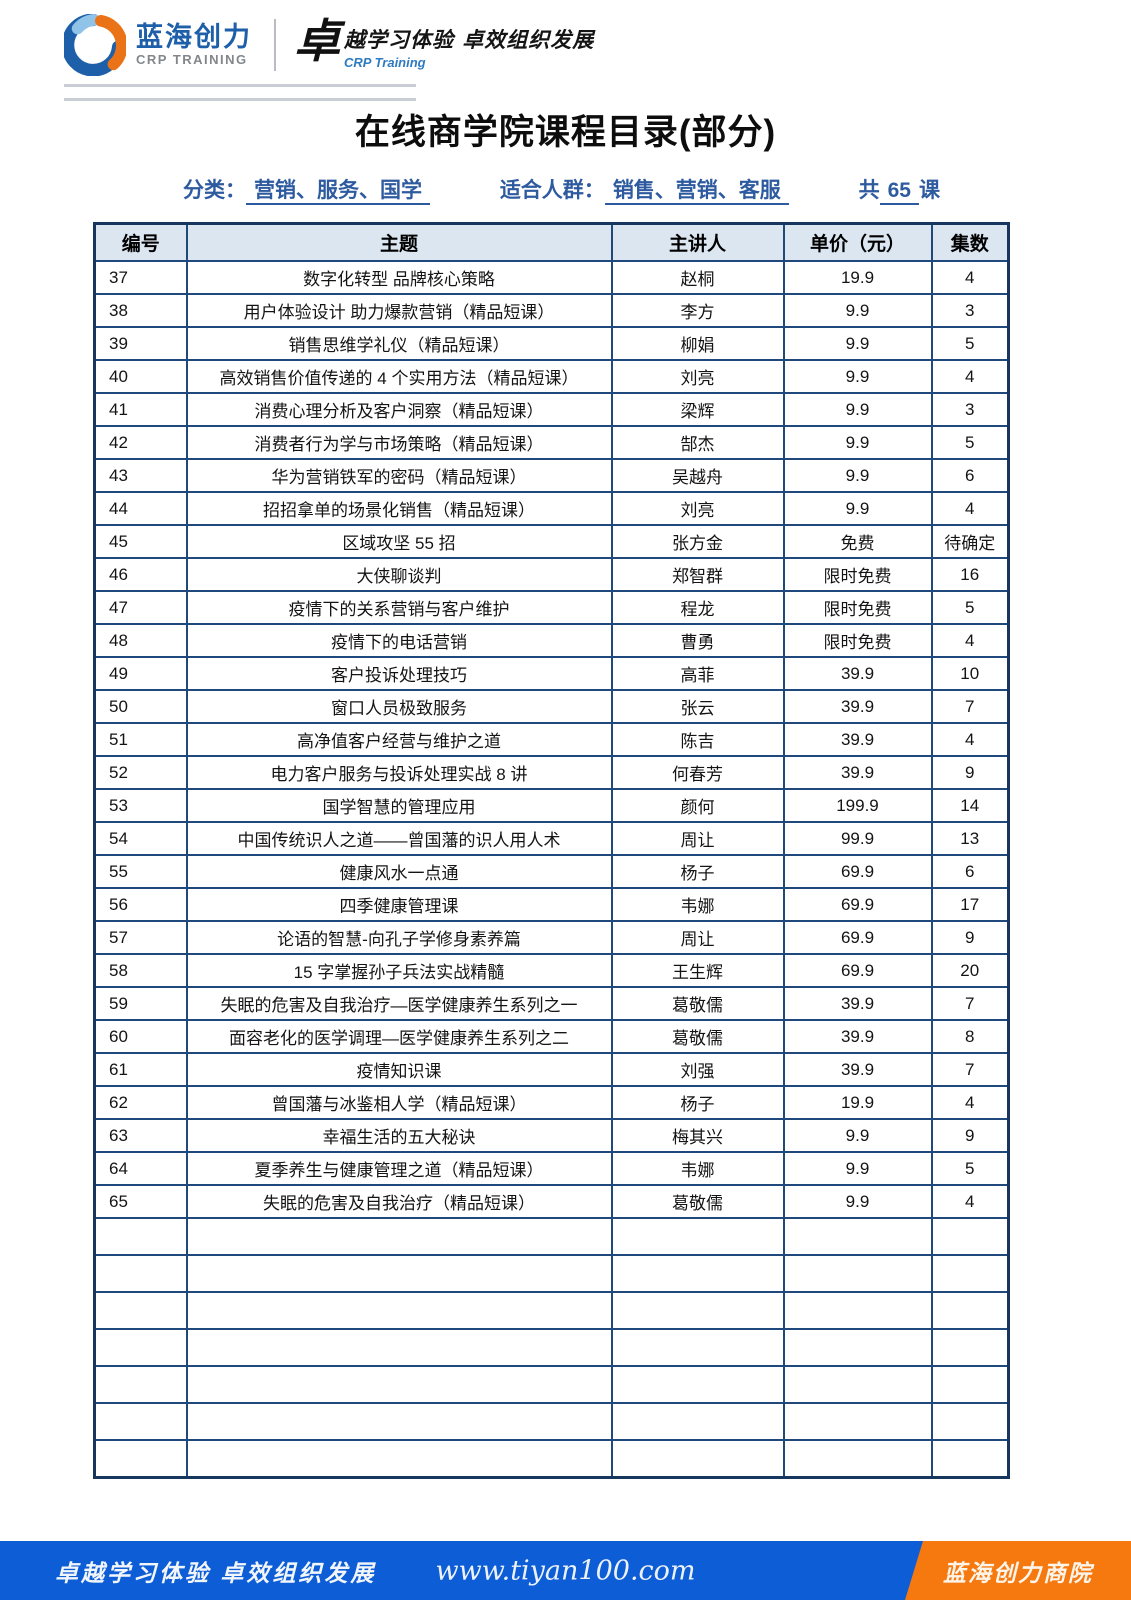 The height and width of the screenshot is (1600, 1131). Describe the element at coordinates (140, 475) in the screenshot. I see `table-cell: 43` at that location.